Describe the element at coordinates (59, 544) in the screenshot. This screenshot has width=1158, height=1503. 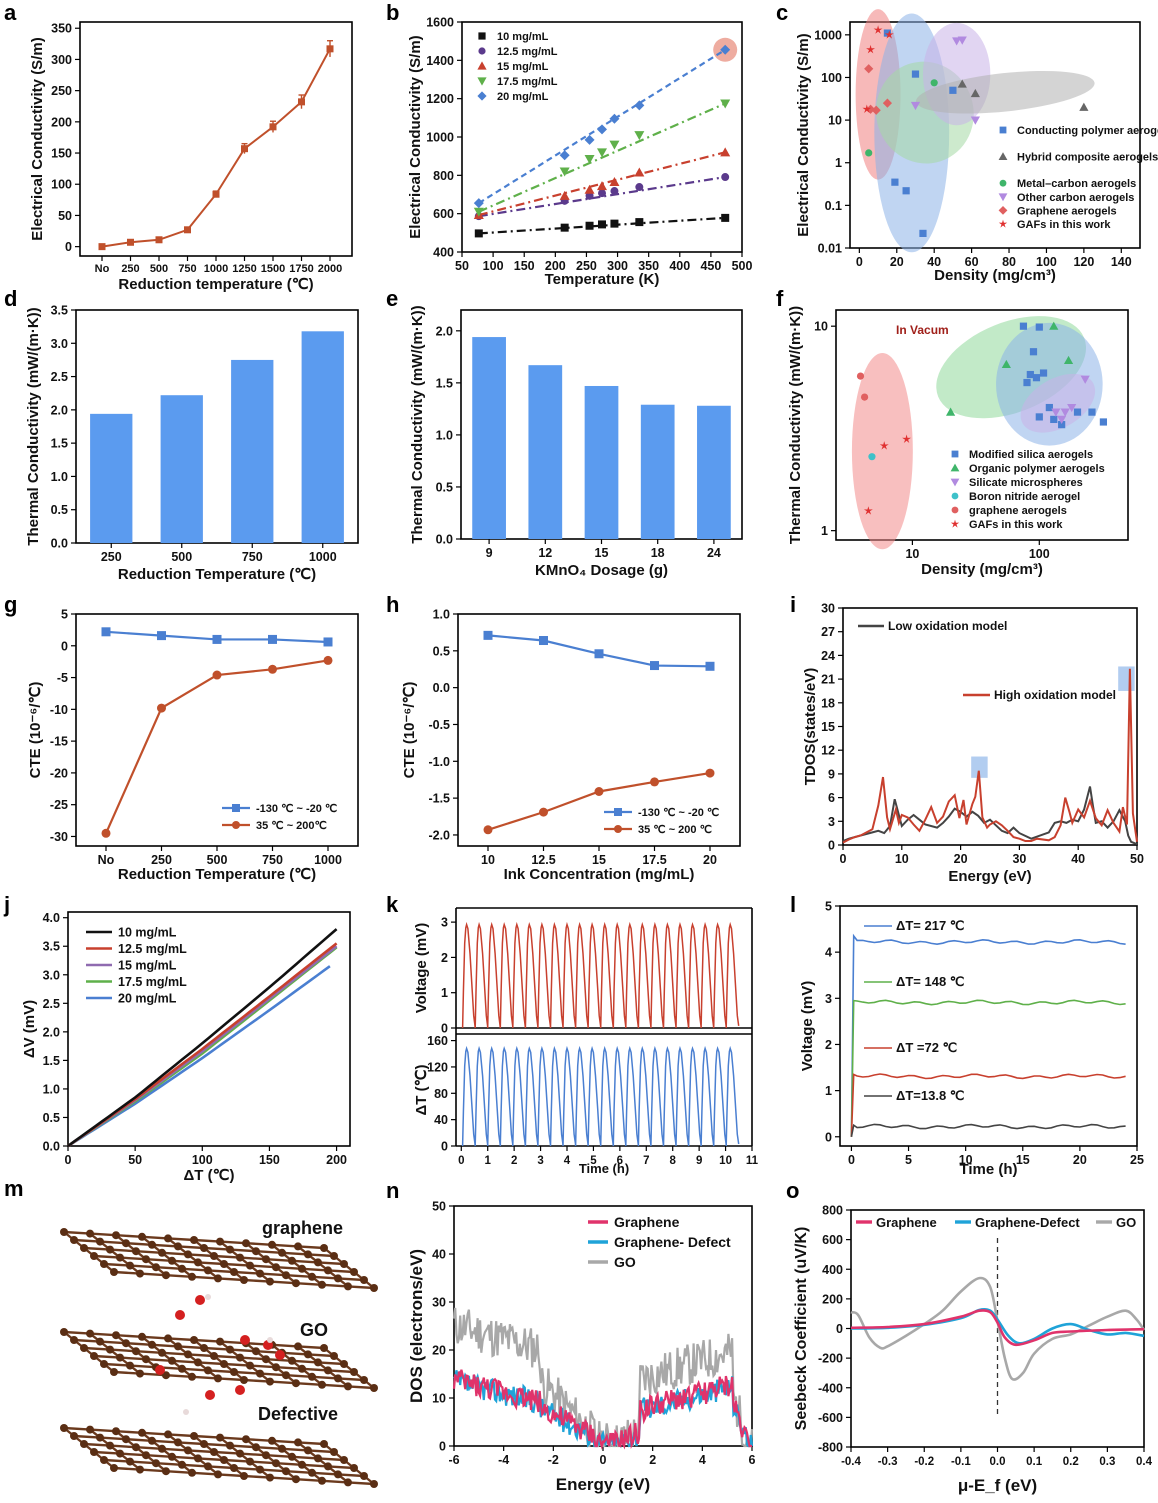
I see `y-tick-label: 0.0` at that location.